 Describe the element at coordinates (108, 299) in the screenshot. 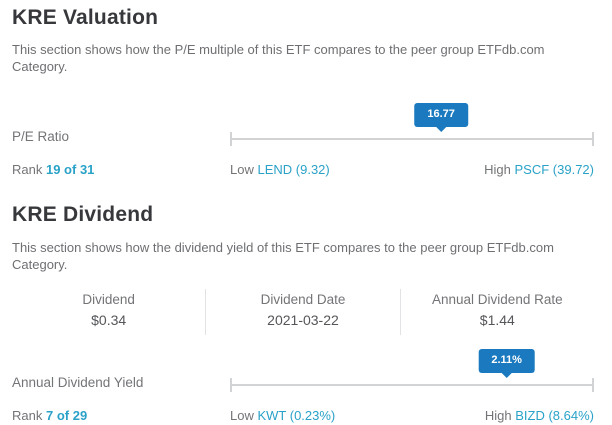

I see `column-header: Dividend` at that location.